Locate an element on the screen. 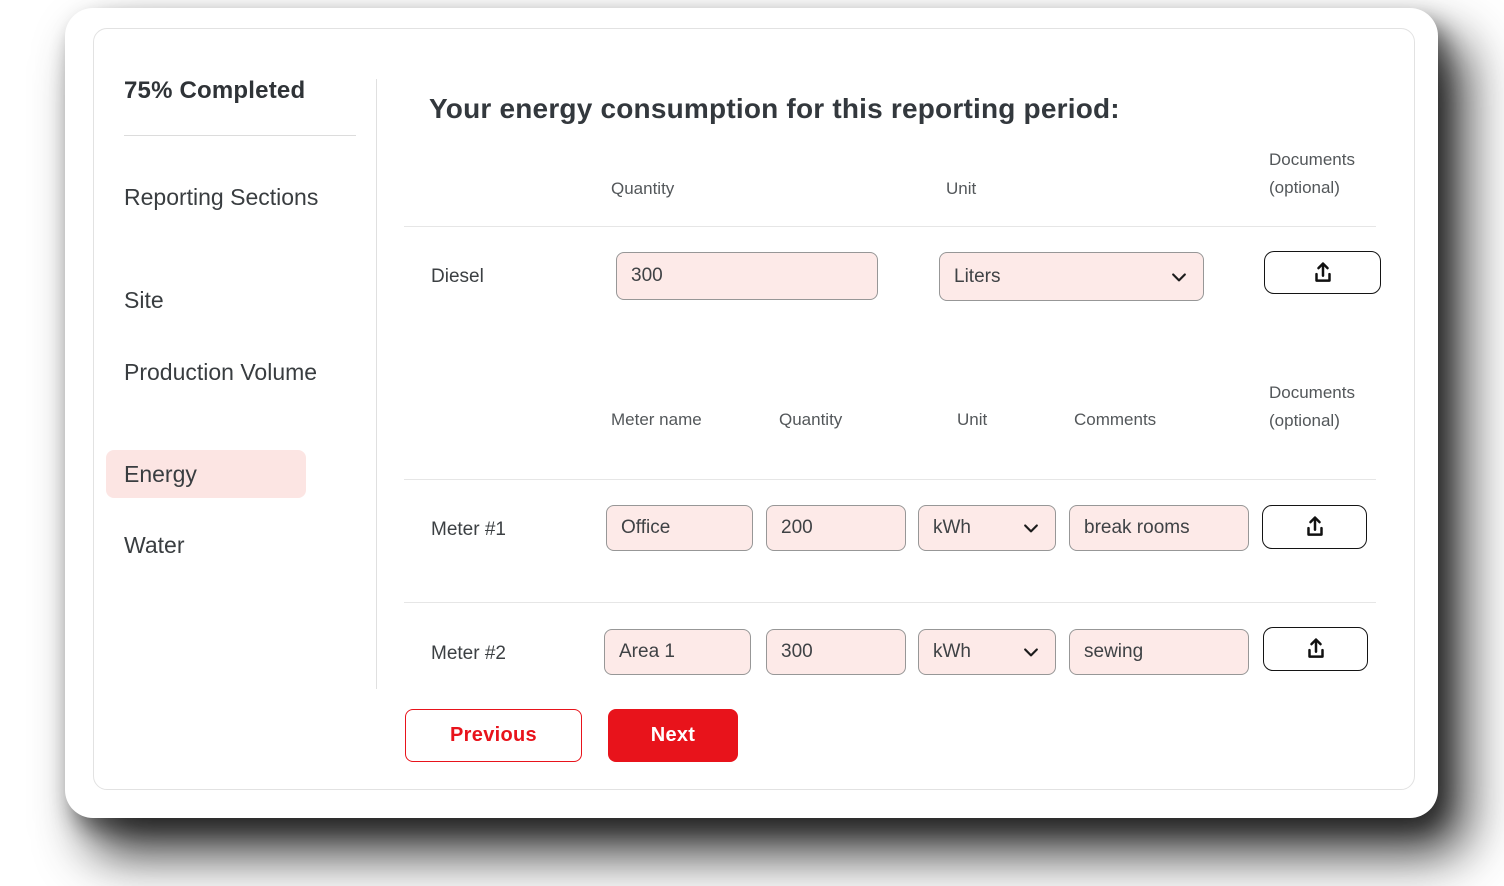 This screenshot has width=1504, height=886. sidebar-item-energy-label: Energy is located at coordinates (160, 473).